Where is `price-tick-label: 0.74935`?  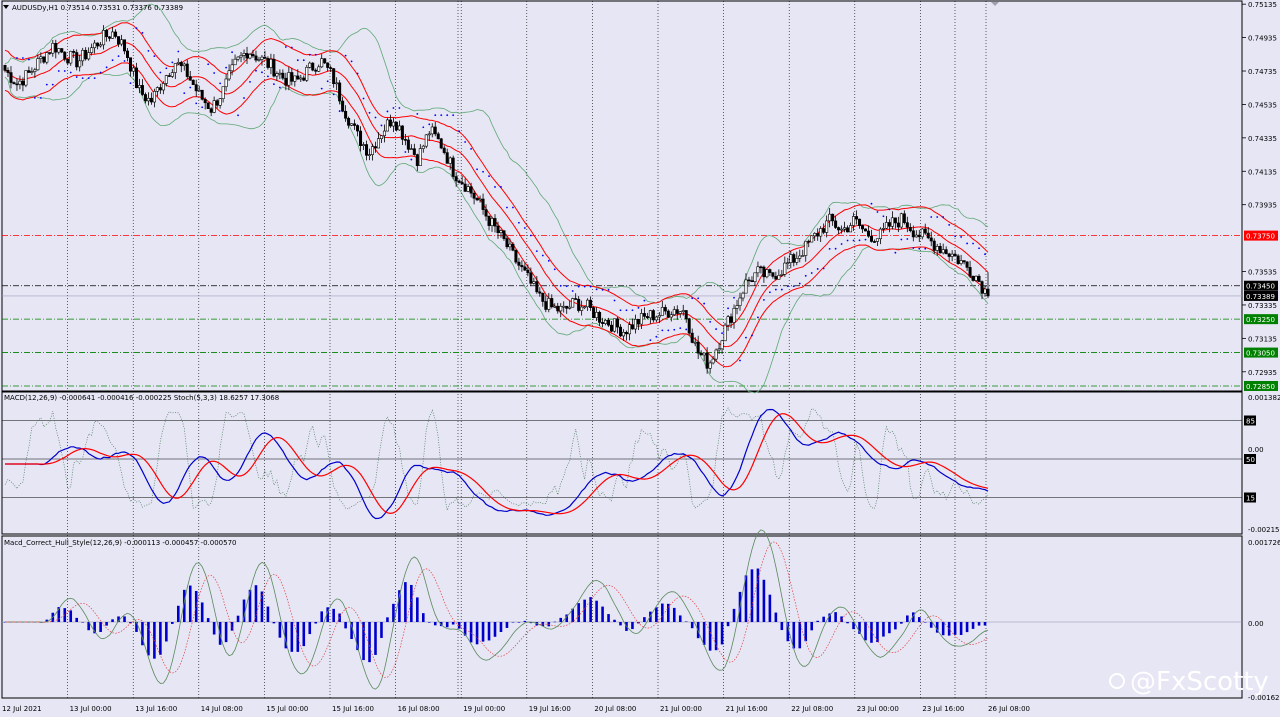
price-tick-label: 0.74935 is located at coordinates (1262, 39).